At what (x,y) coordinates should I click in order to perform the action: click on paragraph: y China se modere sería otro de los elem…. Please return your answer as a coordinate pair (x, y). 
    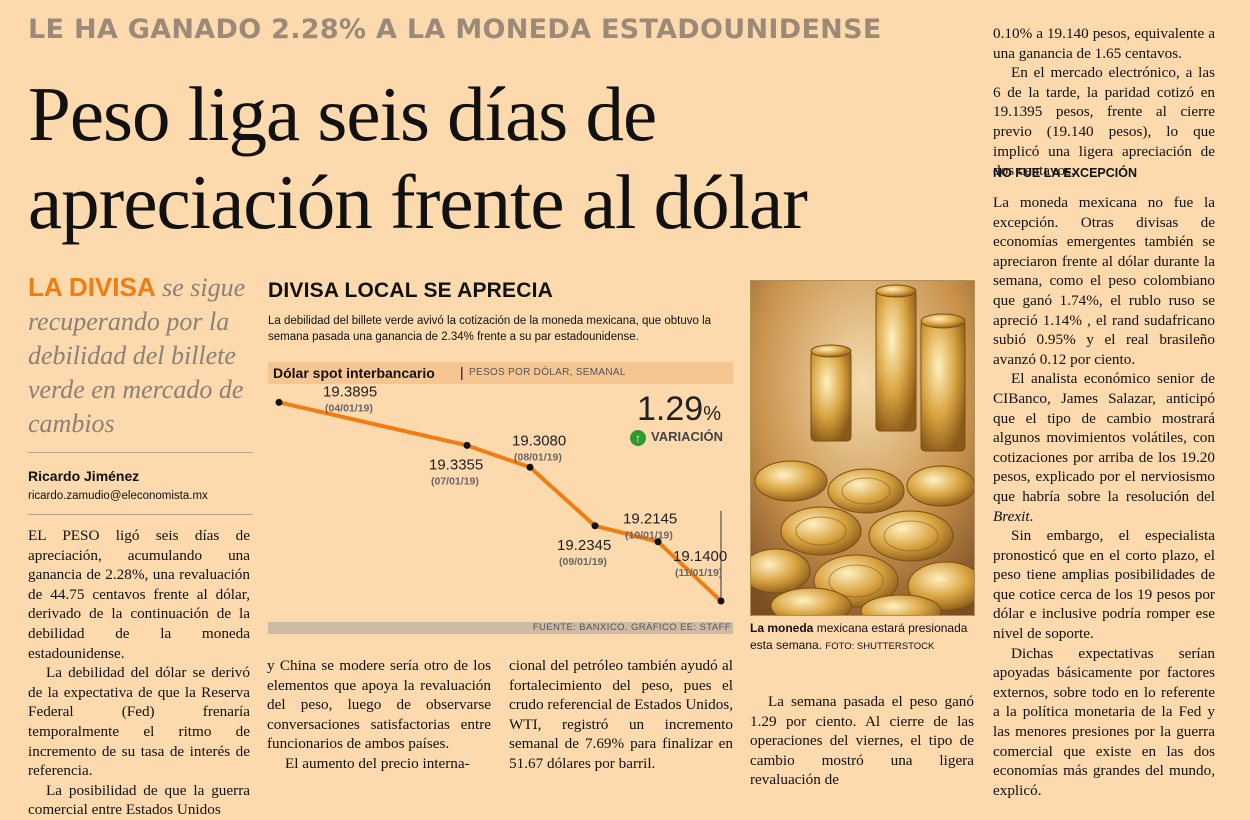
    Looking at the image, I should click on (379, 705).